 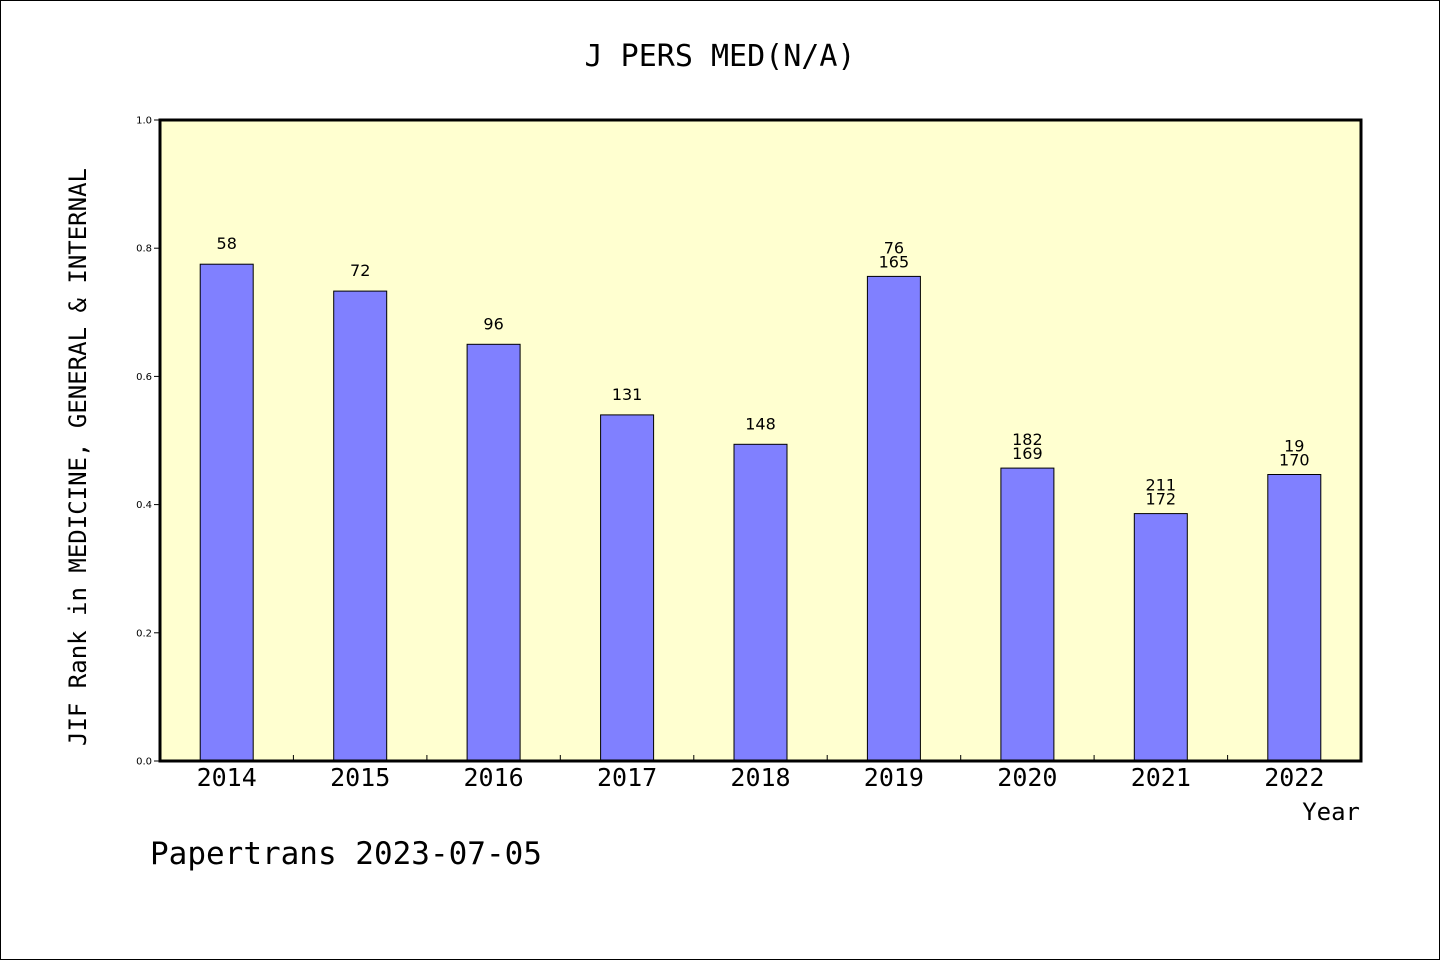 What do you see at coordinates (1160, 637) in the screenshot?
I see `bar-2021` at bounding box center [1160, 637].